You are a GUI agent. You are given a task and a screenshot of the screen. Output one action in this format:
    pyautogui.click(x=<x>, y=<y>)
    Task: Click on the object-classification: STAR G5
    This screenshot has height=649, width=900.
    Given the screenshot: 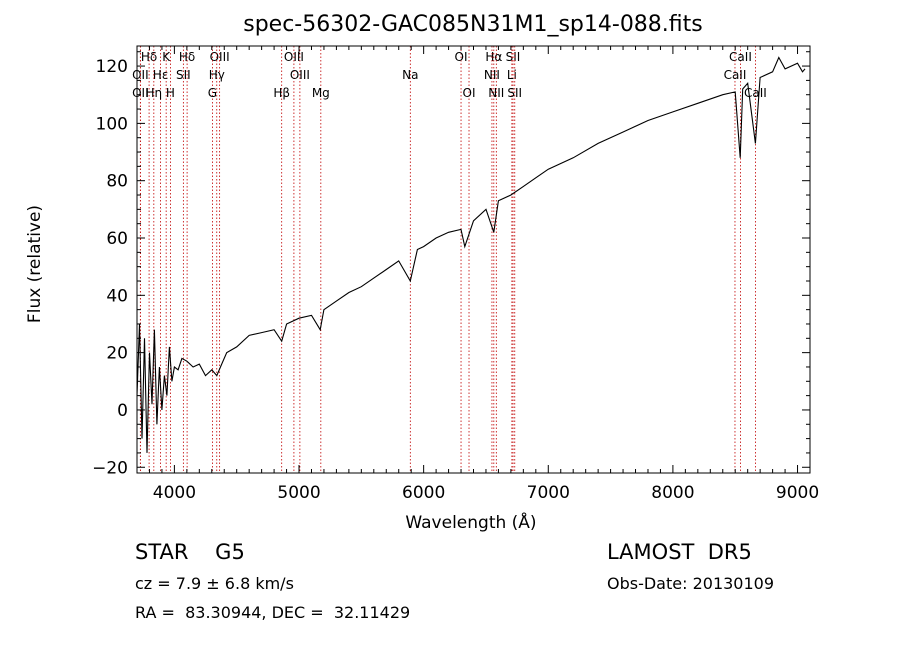 What is the action you would take?
    pyautogui.click(x=190, y=552)
    